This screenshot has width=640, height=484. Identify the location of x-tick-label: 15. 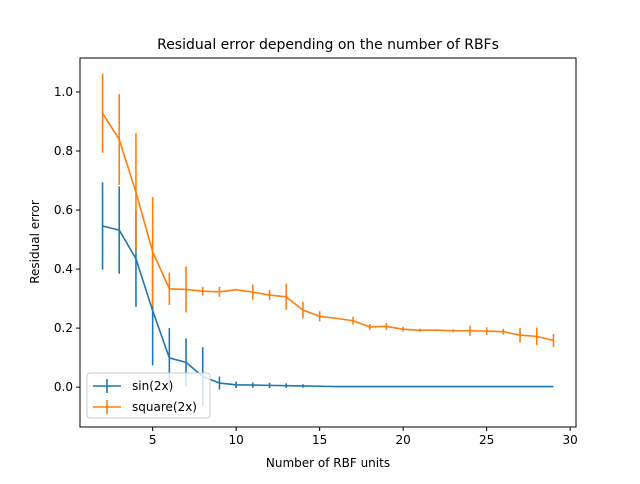
(319, 440).